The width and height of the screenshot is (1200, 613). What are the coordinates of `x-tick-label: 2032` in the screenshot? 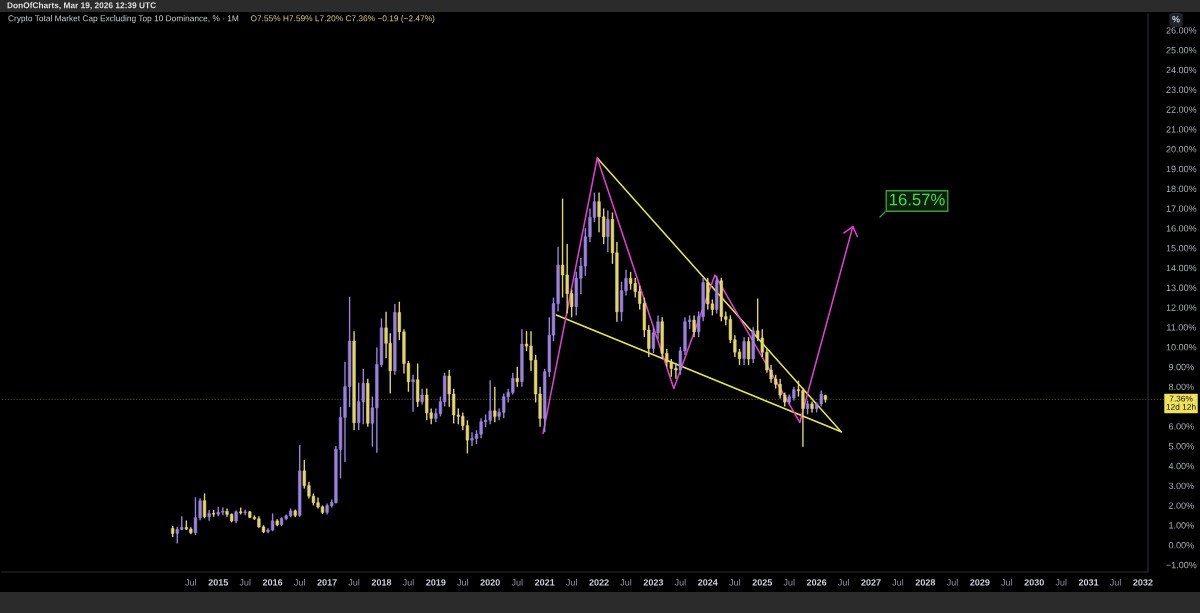 It's located at (1143, 582).